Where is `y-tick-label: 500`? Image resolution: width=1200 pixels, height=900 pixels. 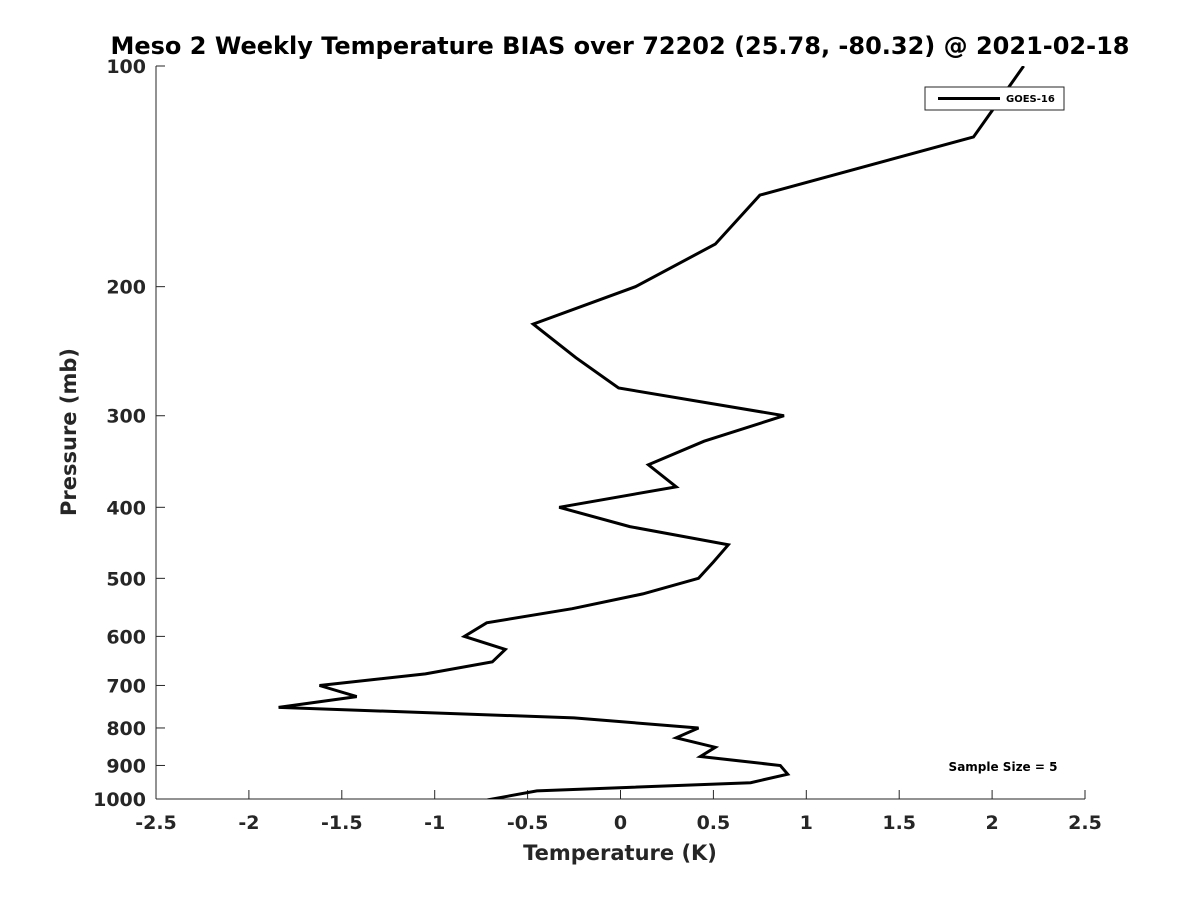
y-tick-label: 500 is located at coordinates (126, 579).